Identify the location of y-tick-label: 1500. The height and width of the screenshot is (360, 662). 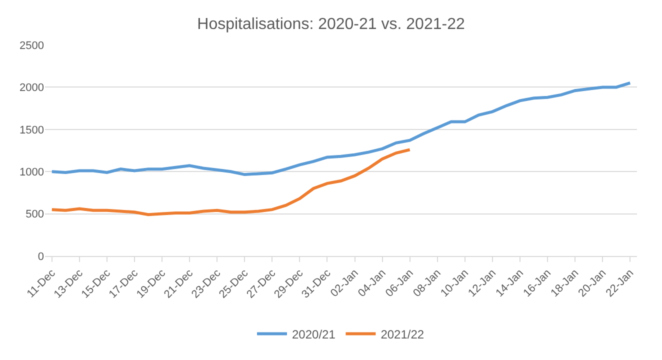
(32, 130).